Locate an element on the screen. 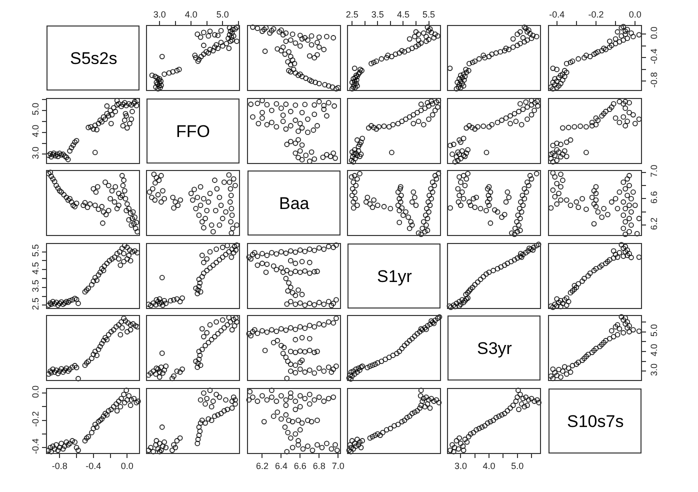  y-tick-label: 2.5 is located at coordinates (35, 303).